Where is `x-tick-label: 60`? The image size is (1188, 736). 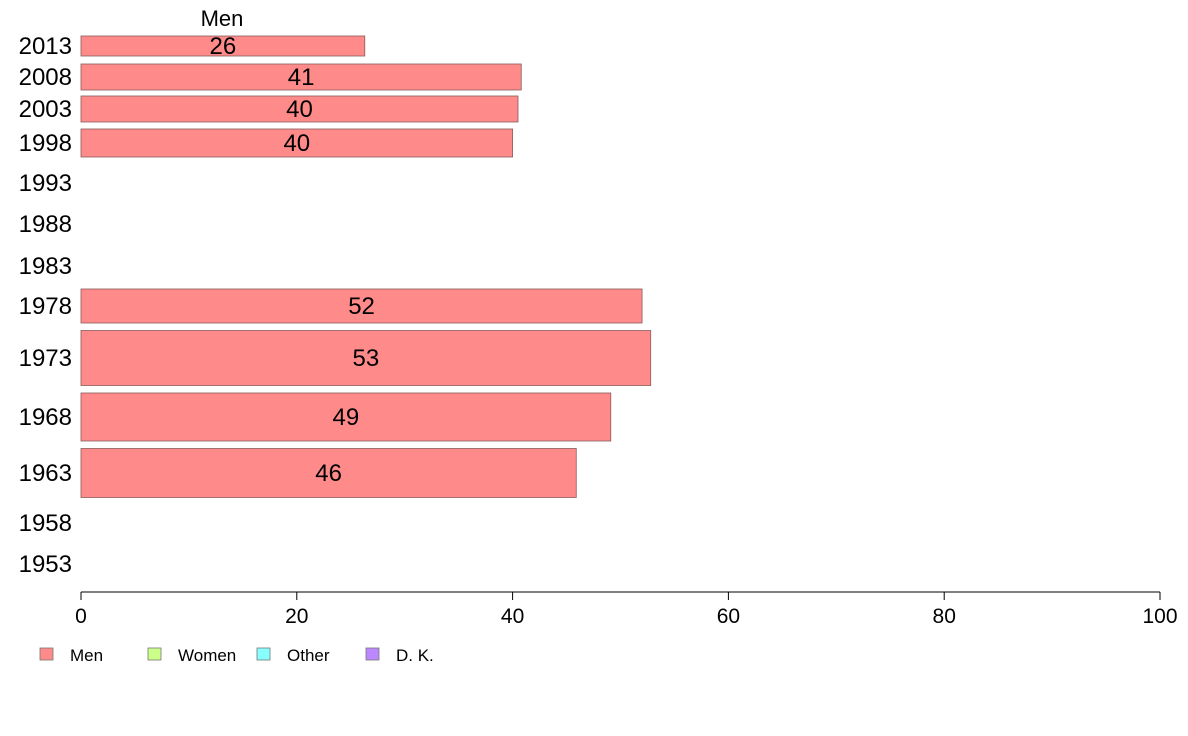
x-tick-label: 60 is located at coordinates (728, 616).